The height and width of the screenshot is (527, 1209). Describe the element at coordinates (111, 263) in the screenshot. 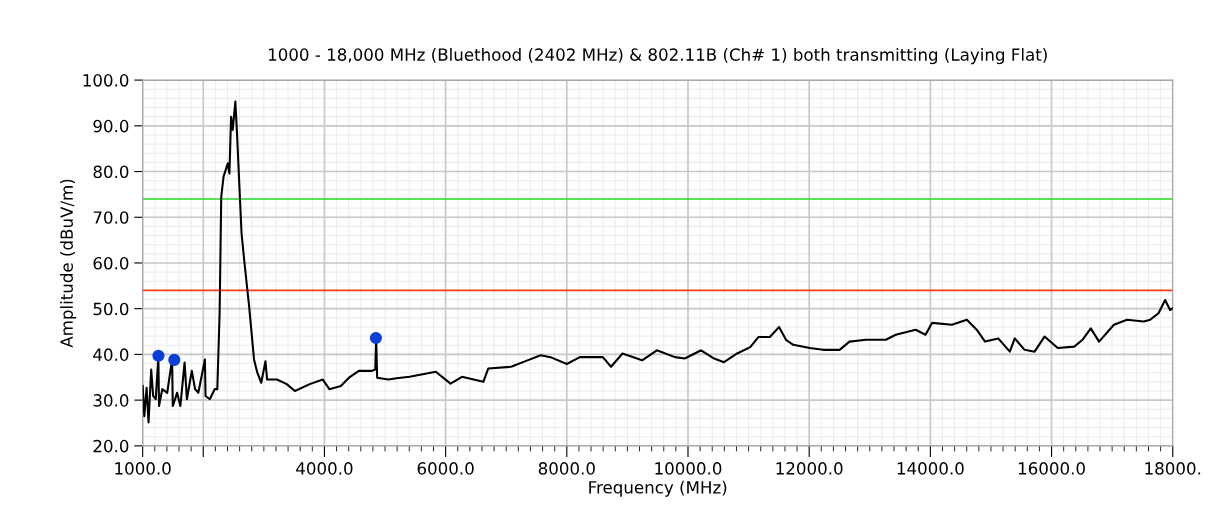

I see `y-tick-label: 60.0` at that location.